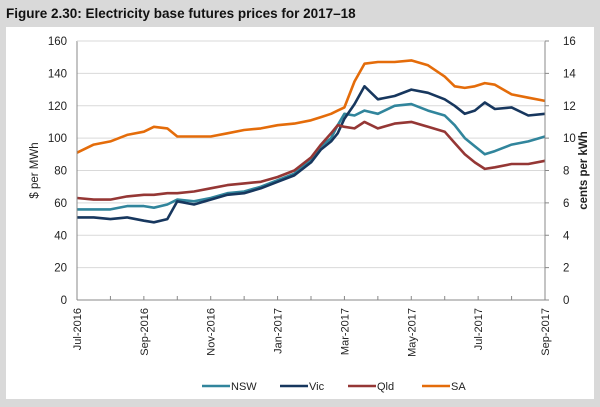  What do you see at coordinates (57, 107) in the screenshot?
I see `y-tick-label: 120` at bounding box center [57, 107].